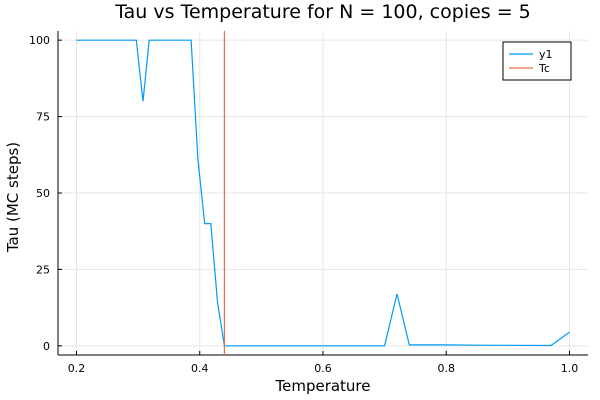 The width and height of the screenshot is (600, 400). I want to click on x-tick-label: 0.8, so click(447, 368).